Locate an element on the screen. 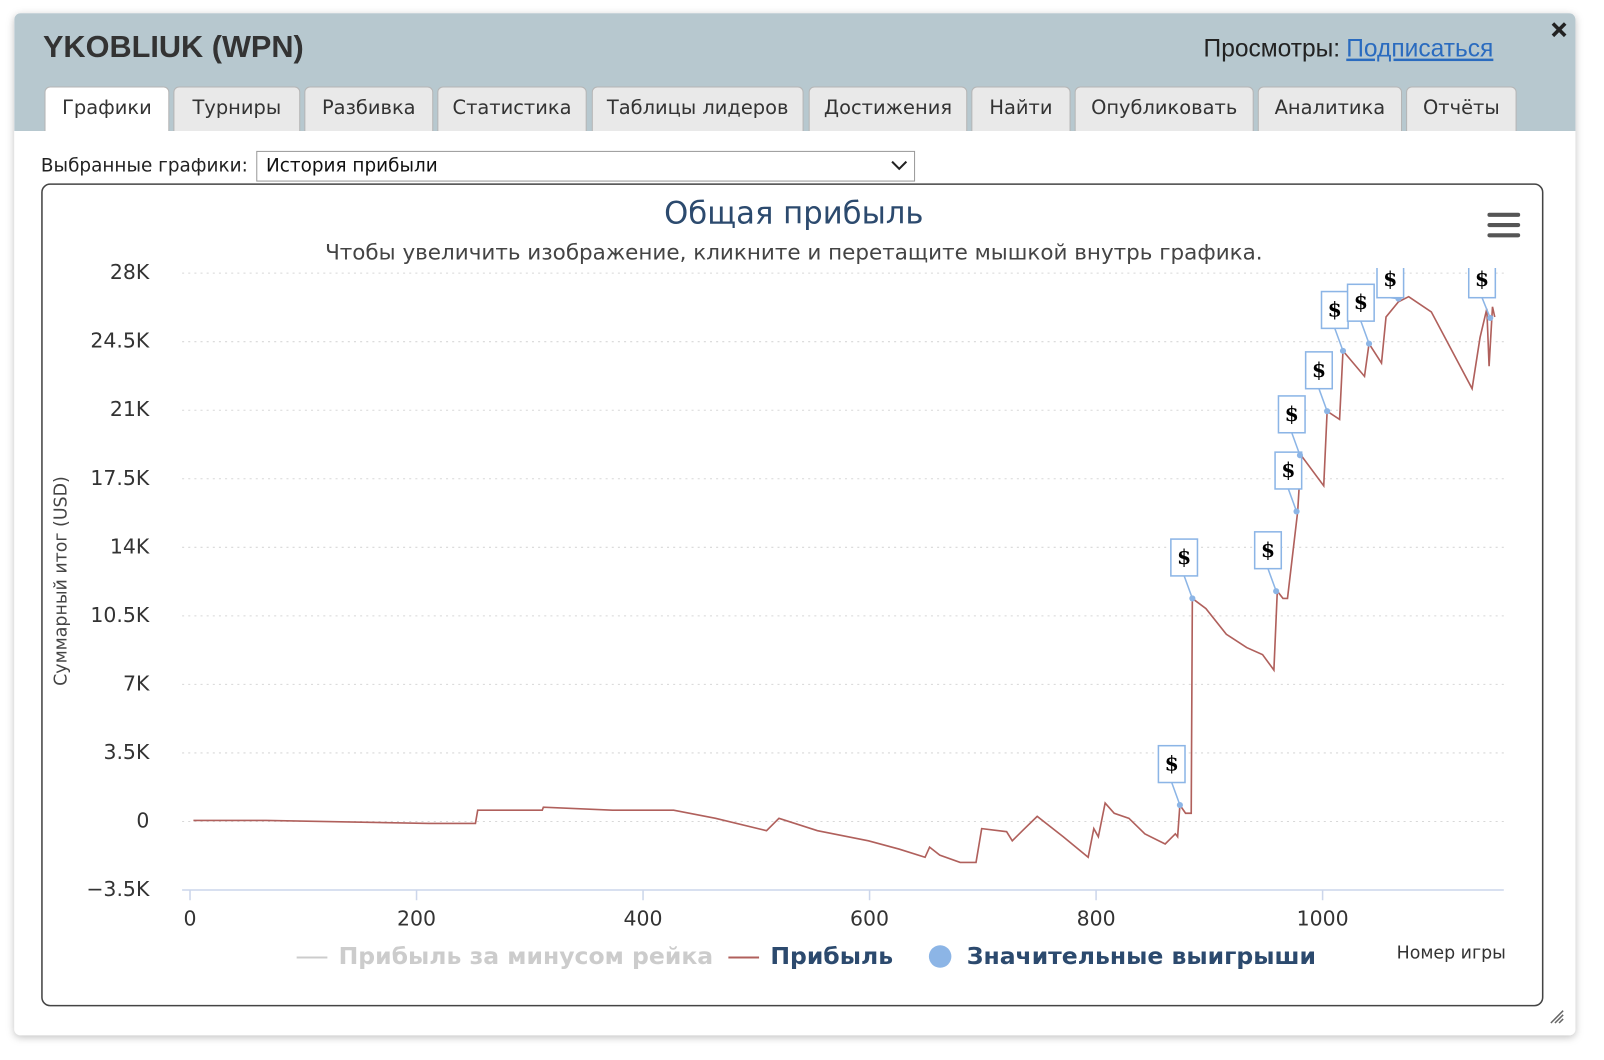  close-button is located at coordinates (1559, 30).